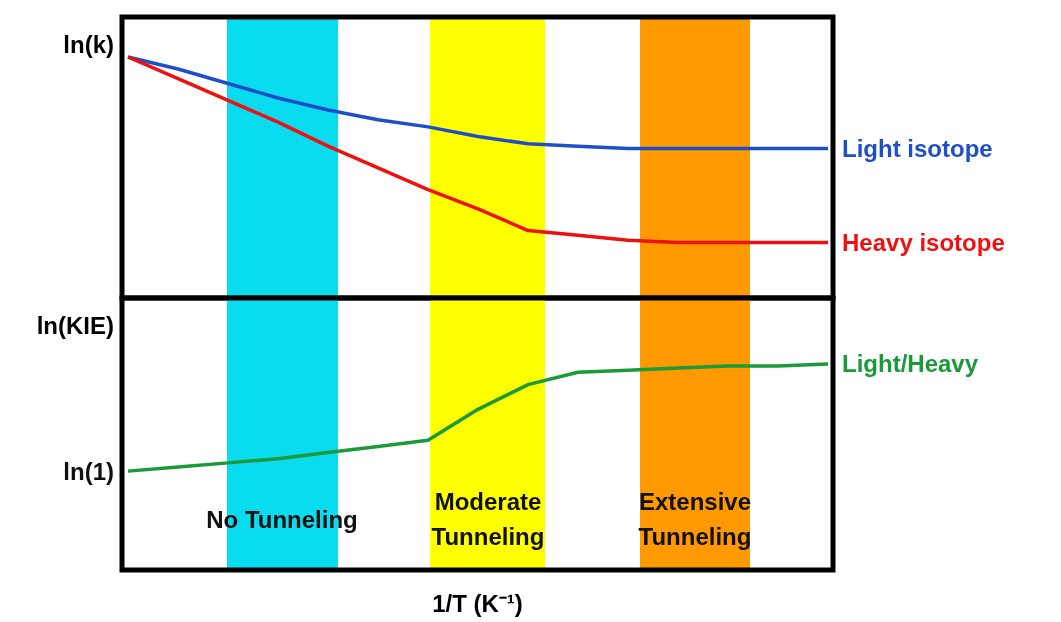 The height and width of the screenshot is (622, 1061). I want to click on series-label: Heavy isotope, so click(923, 242).